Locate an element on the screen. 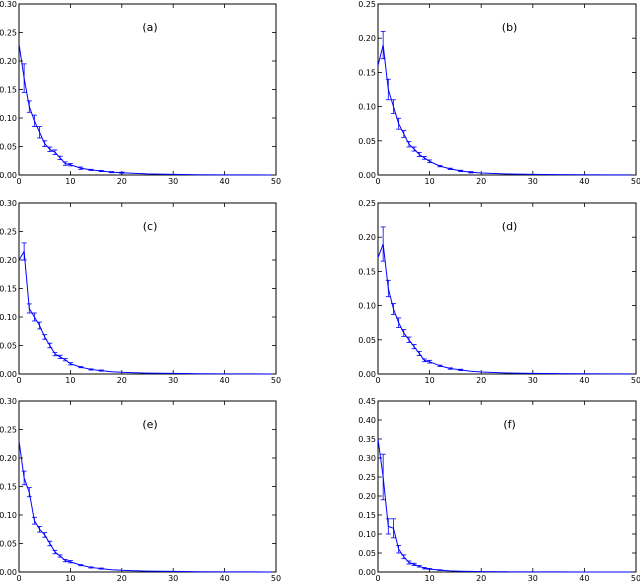 This screenshot has width=640, height=581. panel-label: (c) is located at coordinates (150, 226).